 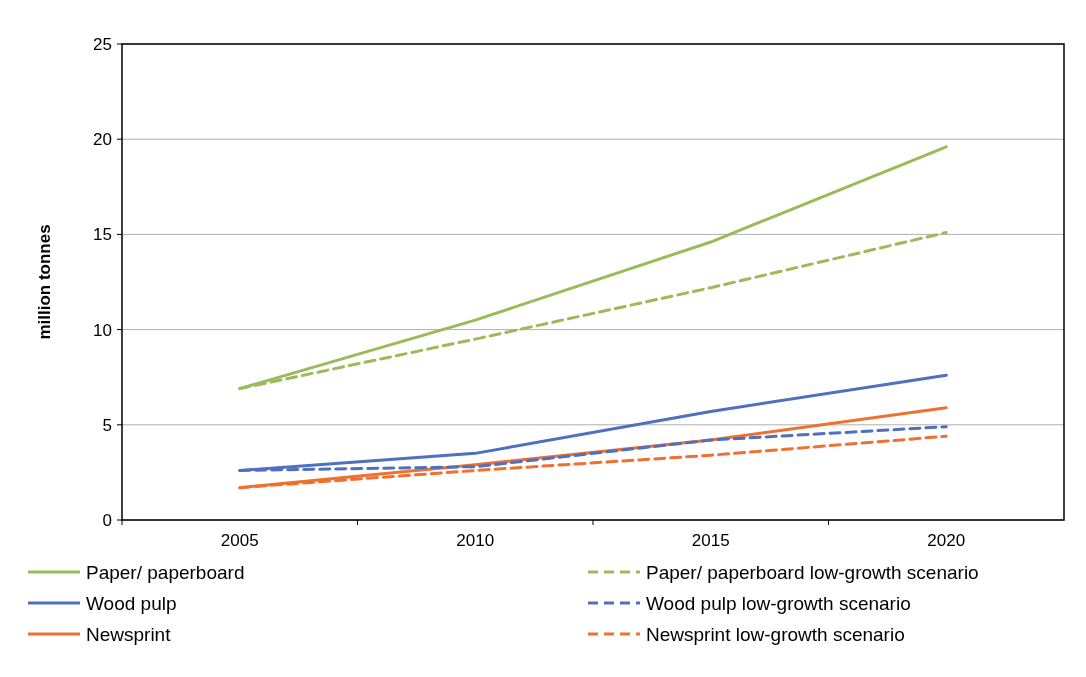 What do you see at coordinates (44, 282) in the screenshot?
I see `y-axis-title: million tonnes` at bounding box center [44, 282].